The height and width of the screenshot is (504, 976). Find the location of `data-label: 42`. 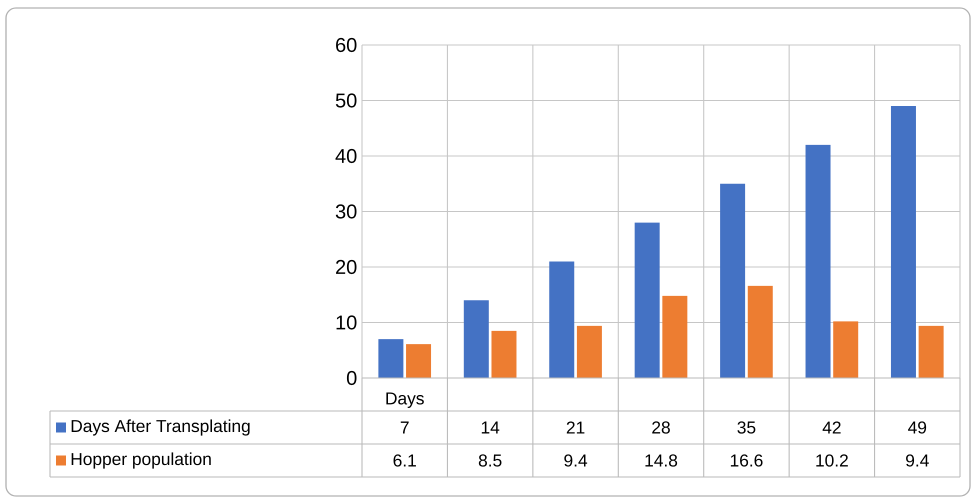

data-label: 42 is located at coordinates (831, 427).